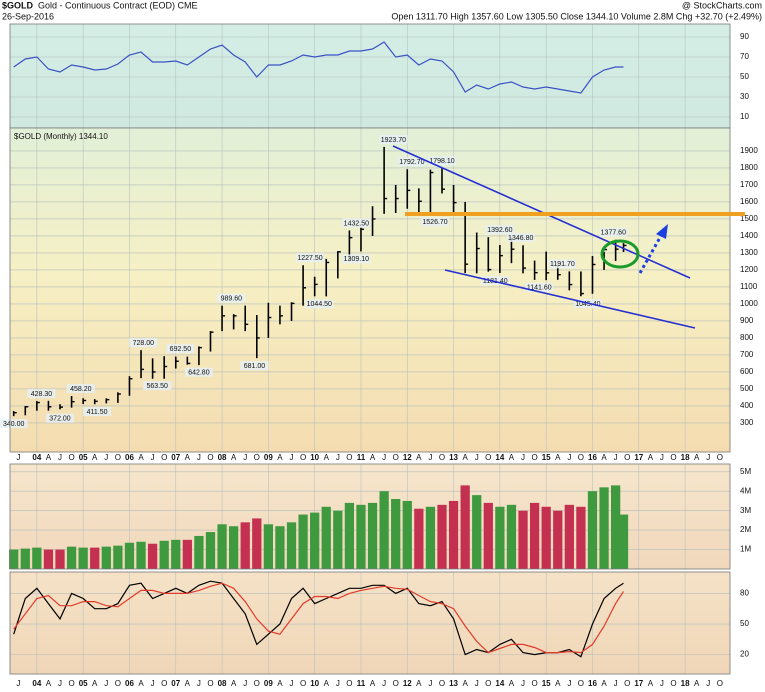  Describe the element at coordinates (749, 269) in the screenshot. I see `y-tick-label: 1200` at that location.